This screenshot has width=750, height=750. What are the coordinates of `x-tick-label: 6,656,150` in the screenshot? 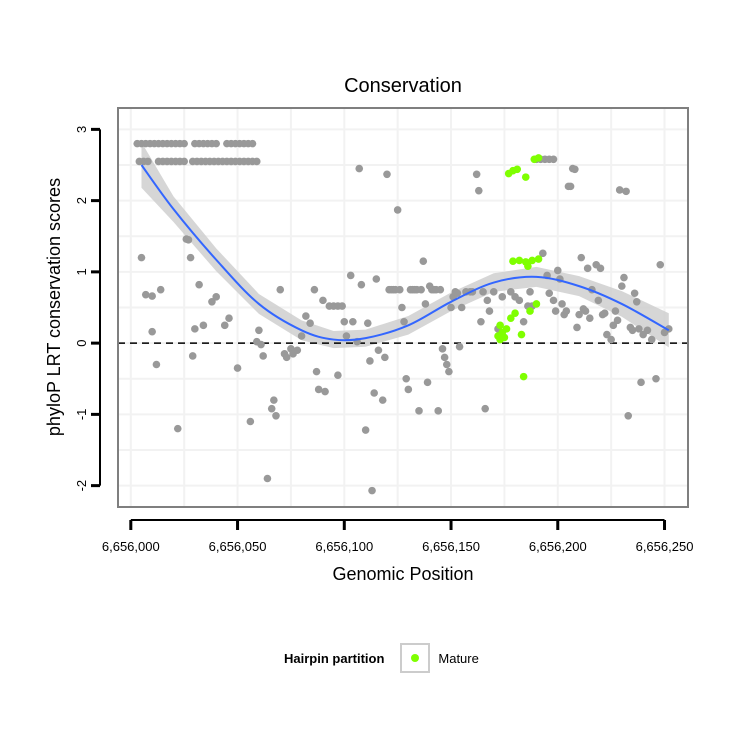 It's located at (451, 546).